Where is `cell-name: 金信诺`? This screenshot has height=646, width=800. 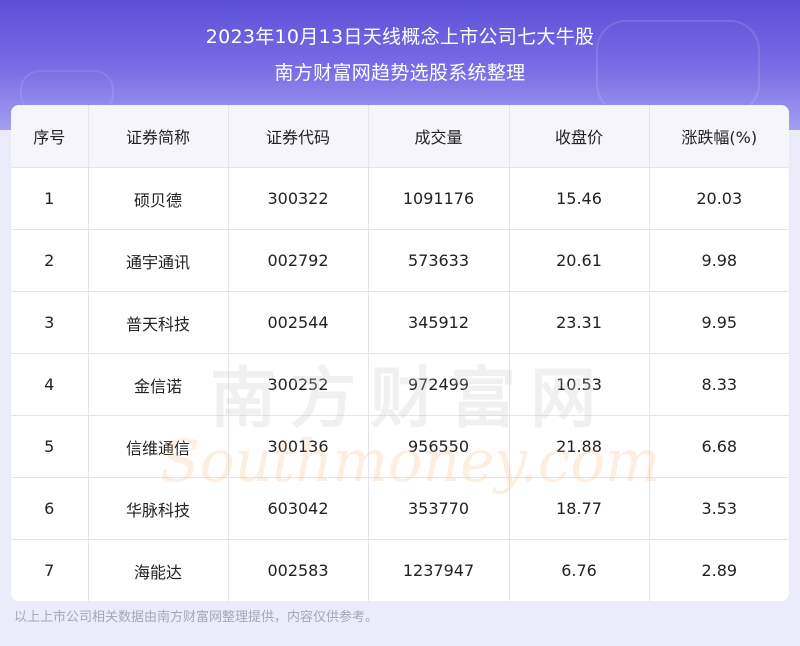
cell-name: 金信诺 is located at coordinates (158, 384).